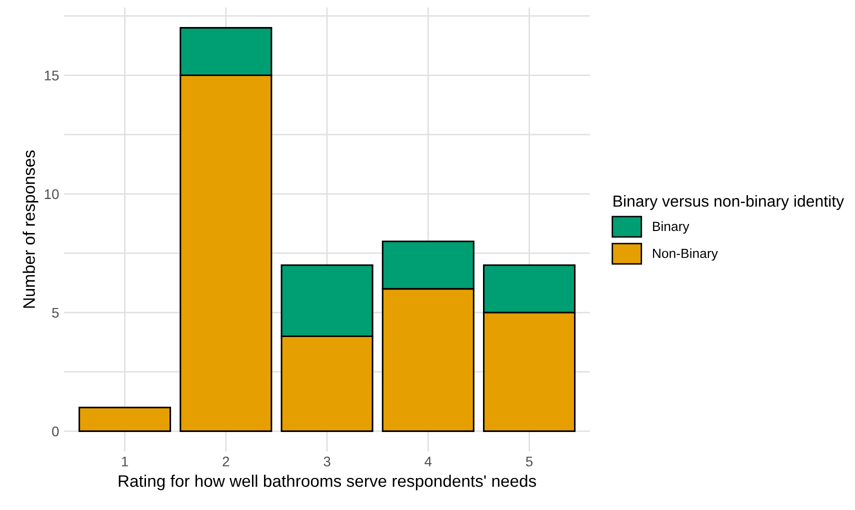 The height and width of the screenshot is (510, 855). What do you see at coordinates (125, 461) in the screenshot?
I see `x-tick-label: 1` at bounding box center [125, 461].